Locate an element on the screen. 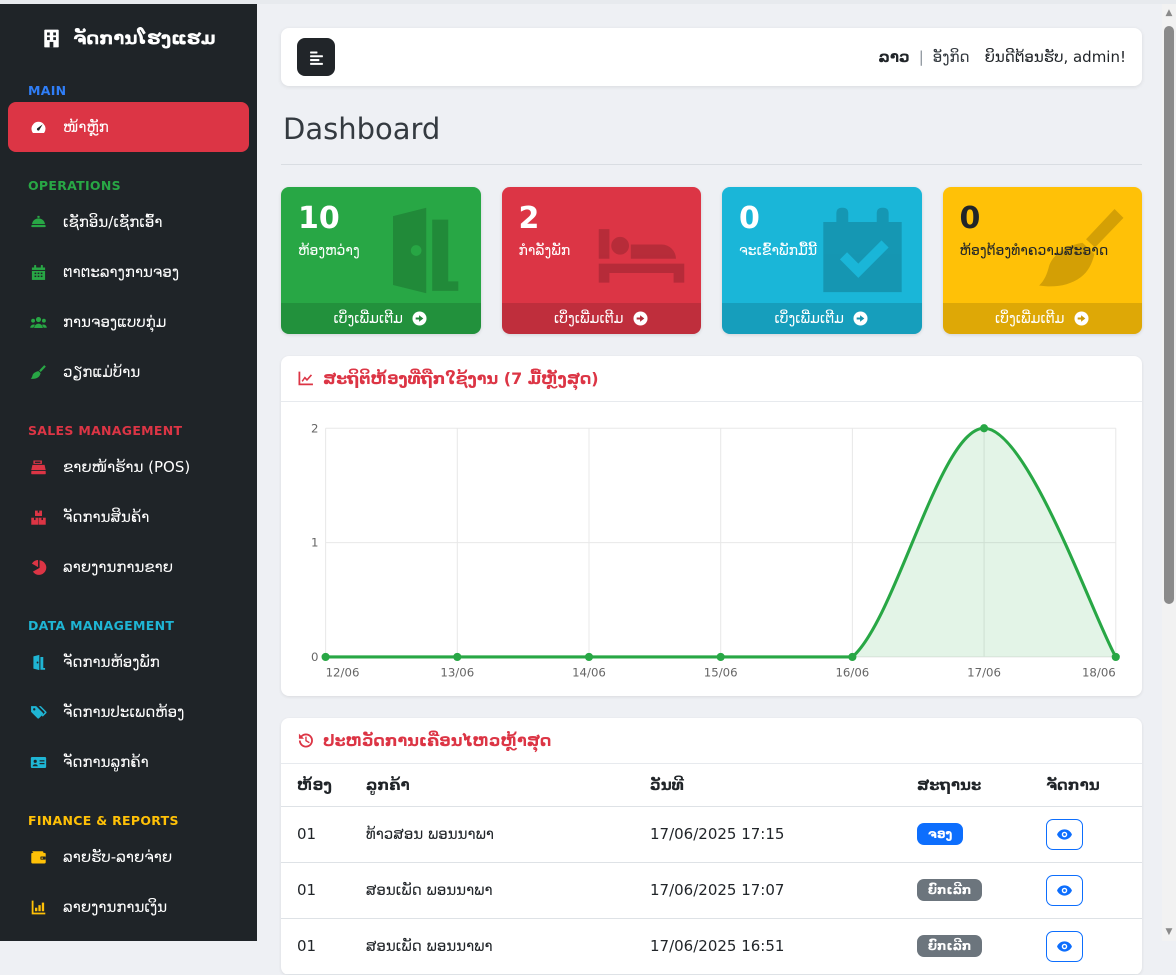 The width and height of the screenshot is (1176, 975). users-icon is located at coordinates (38, 322).